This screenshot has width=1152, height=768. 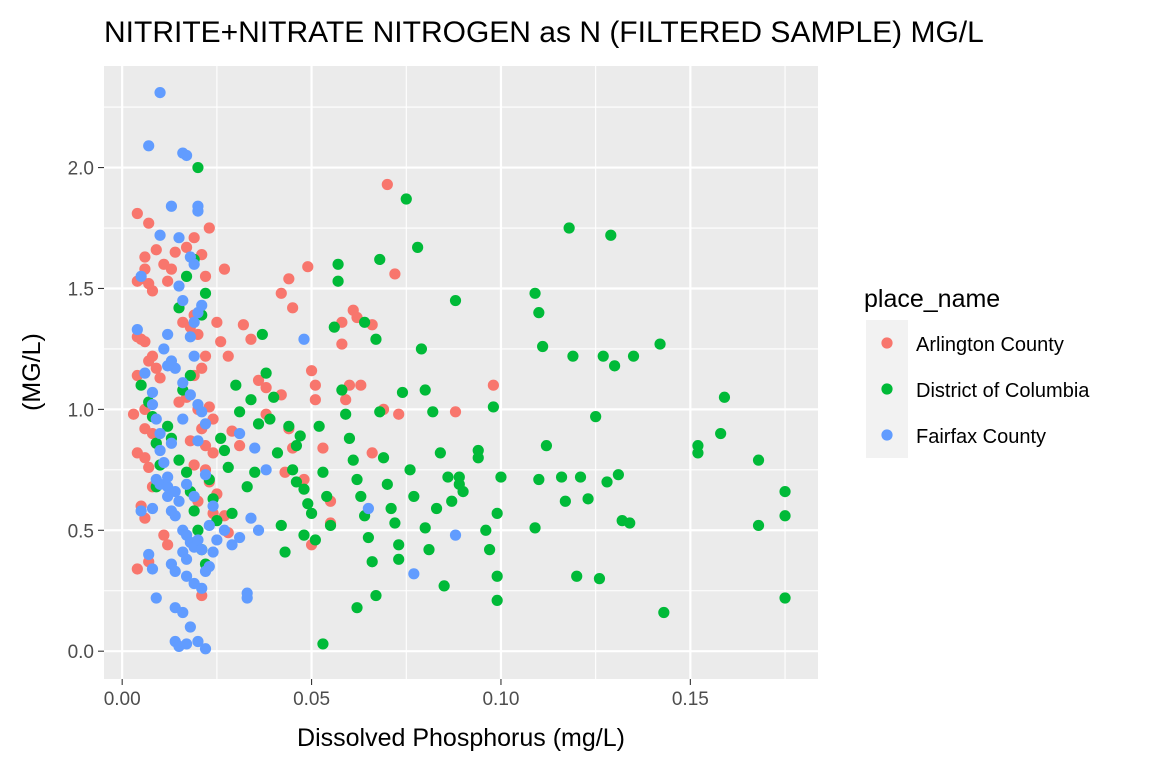 What do you see at coordinates (81, 410) in the screenshot?
I see `y-tick-label: 1.0` at bounding box center [81, 410].